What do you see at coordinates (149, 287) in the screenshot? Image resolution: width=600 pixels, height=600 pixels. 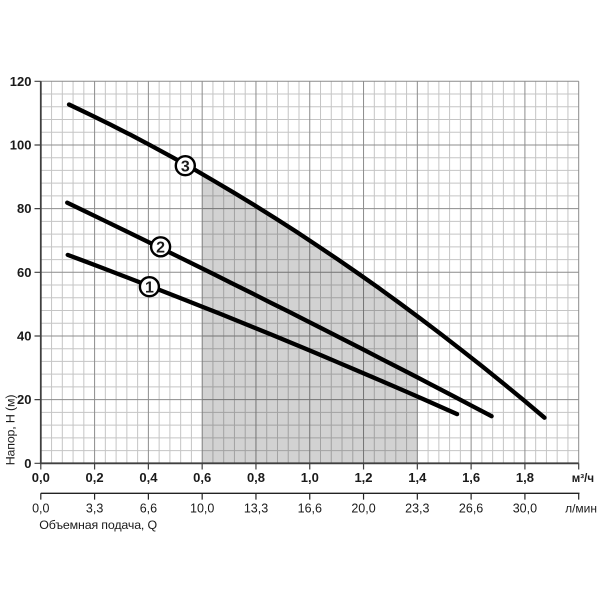 I see `svg-text: 1` at bounding box center [149, 287].